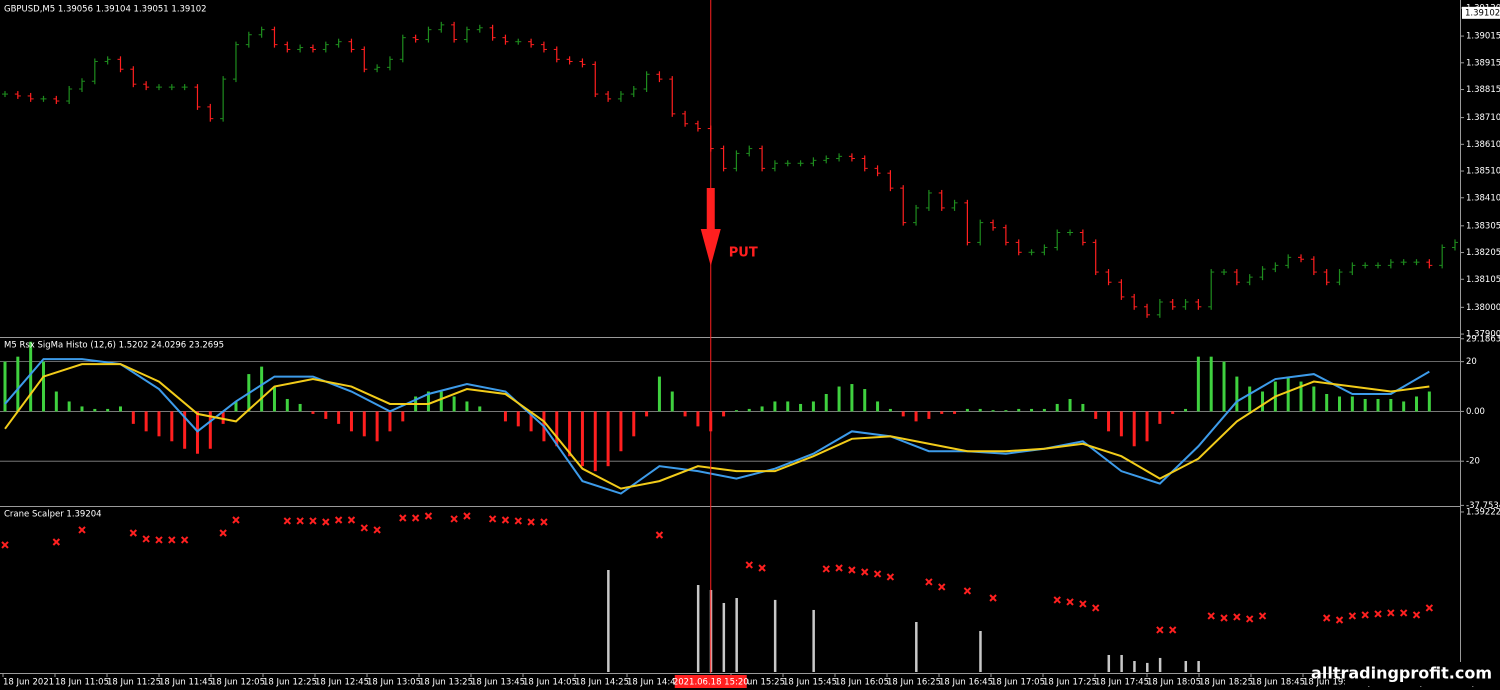 This screenshot has height=690, width=1500. I want to click on x-tick-label: 18 Jun 18:25, so click(1226, 683).